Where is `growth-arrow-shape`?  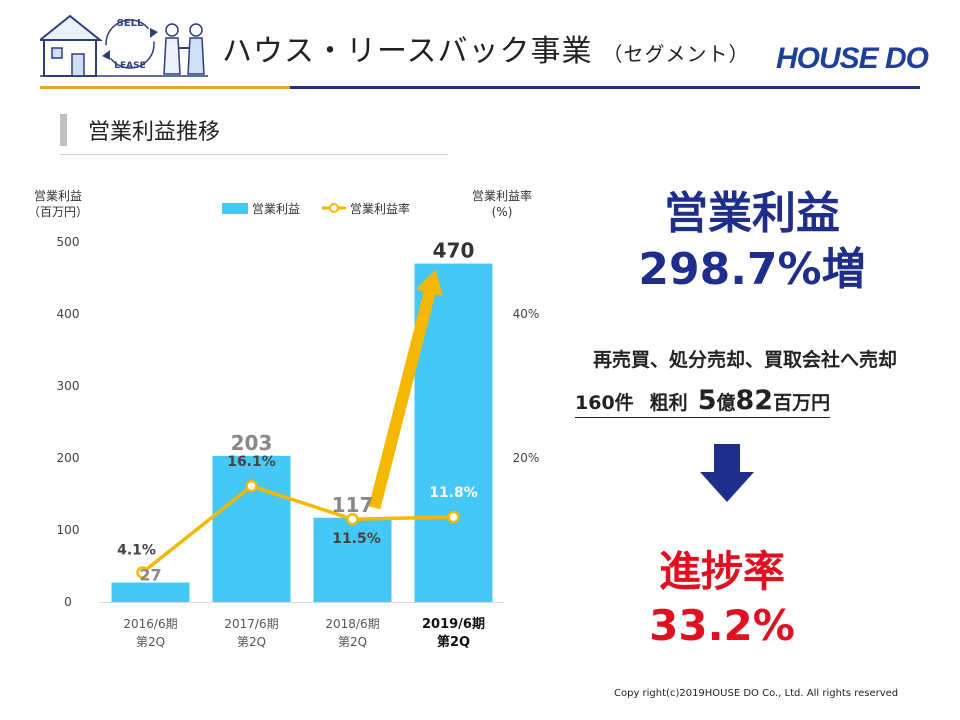 growth-arrow-shape is located at coordinates (406, 389).